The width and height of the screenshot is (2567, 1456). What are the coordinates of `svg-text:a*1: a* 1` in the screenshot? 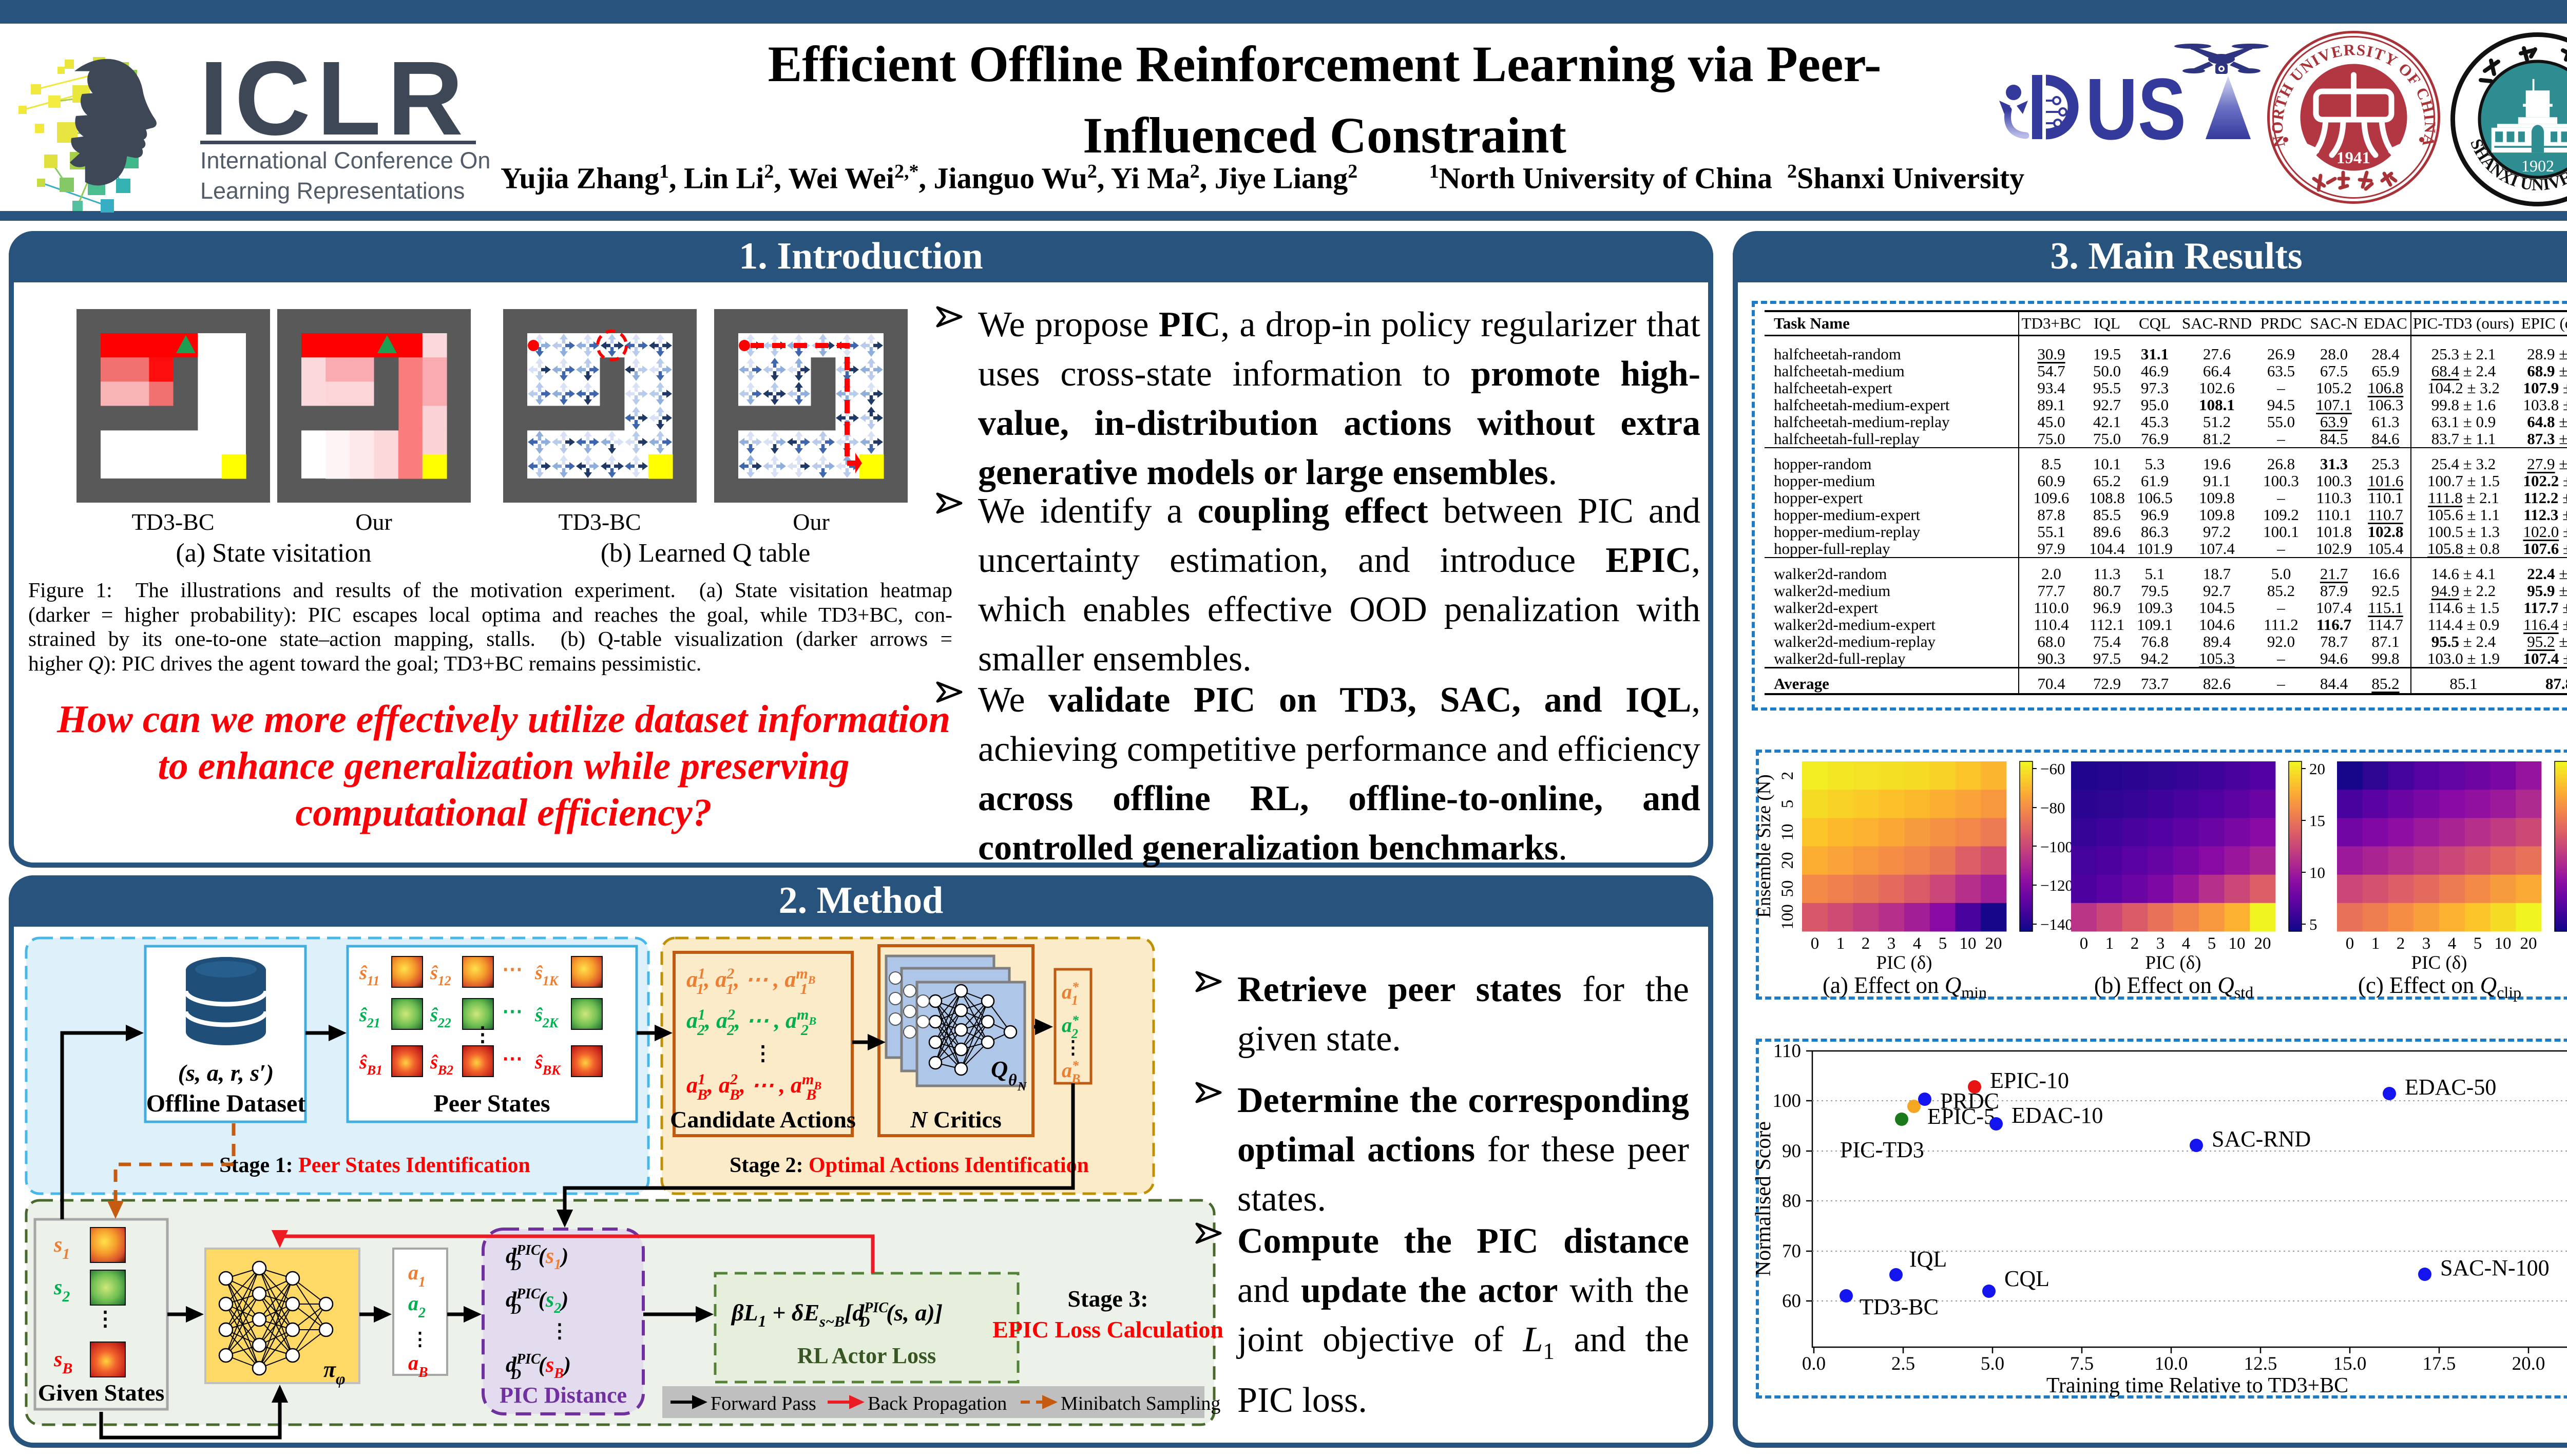 It's located at (1070, 994).